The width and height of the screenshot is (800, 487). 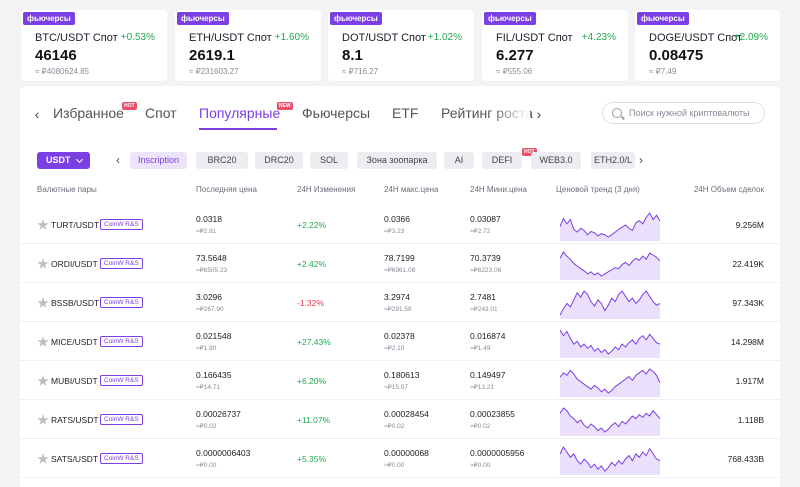 What do you see at coordinates (74, 342) in the screenshot?
I see `pair-name: MICE/USDT` at bounding box center [74, 342].